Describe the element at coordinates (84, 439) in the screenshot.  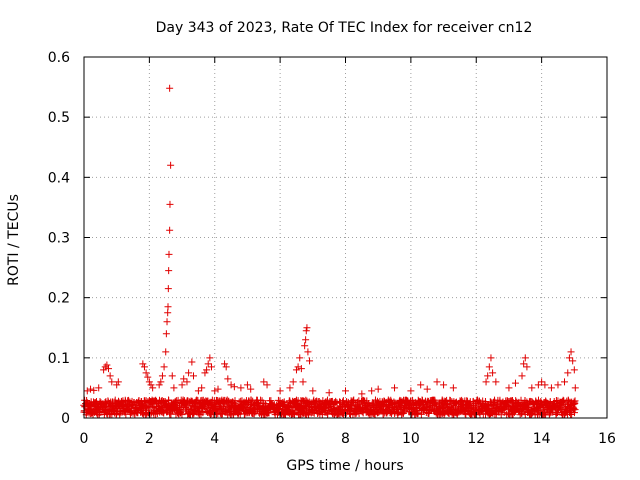
I see `x-tick-label: 0` at that location.